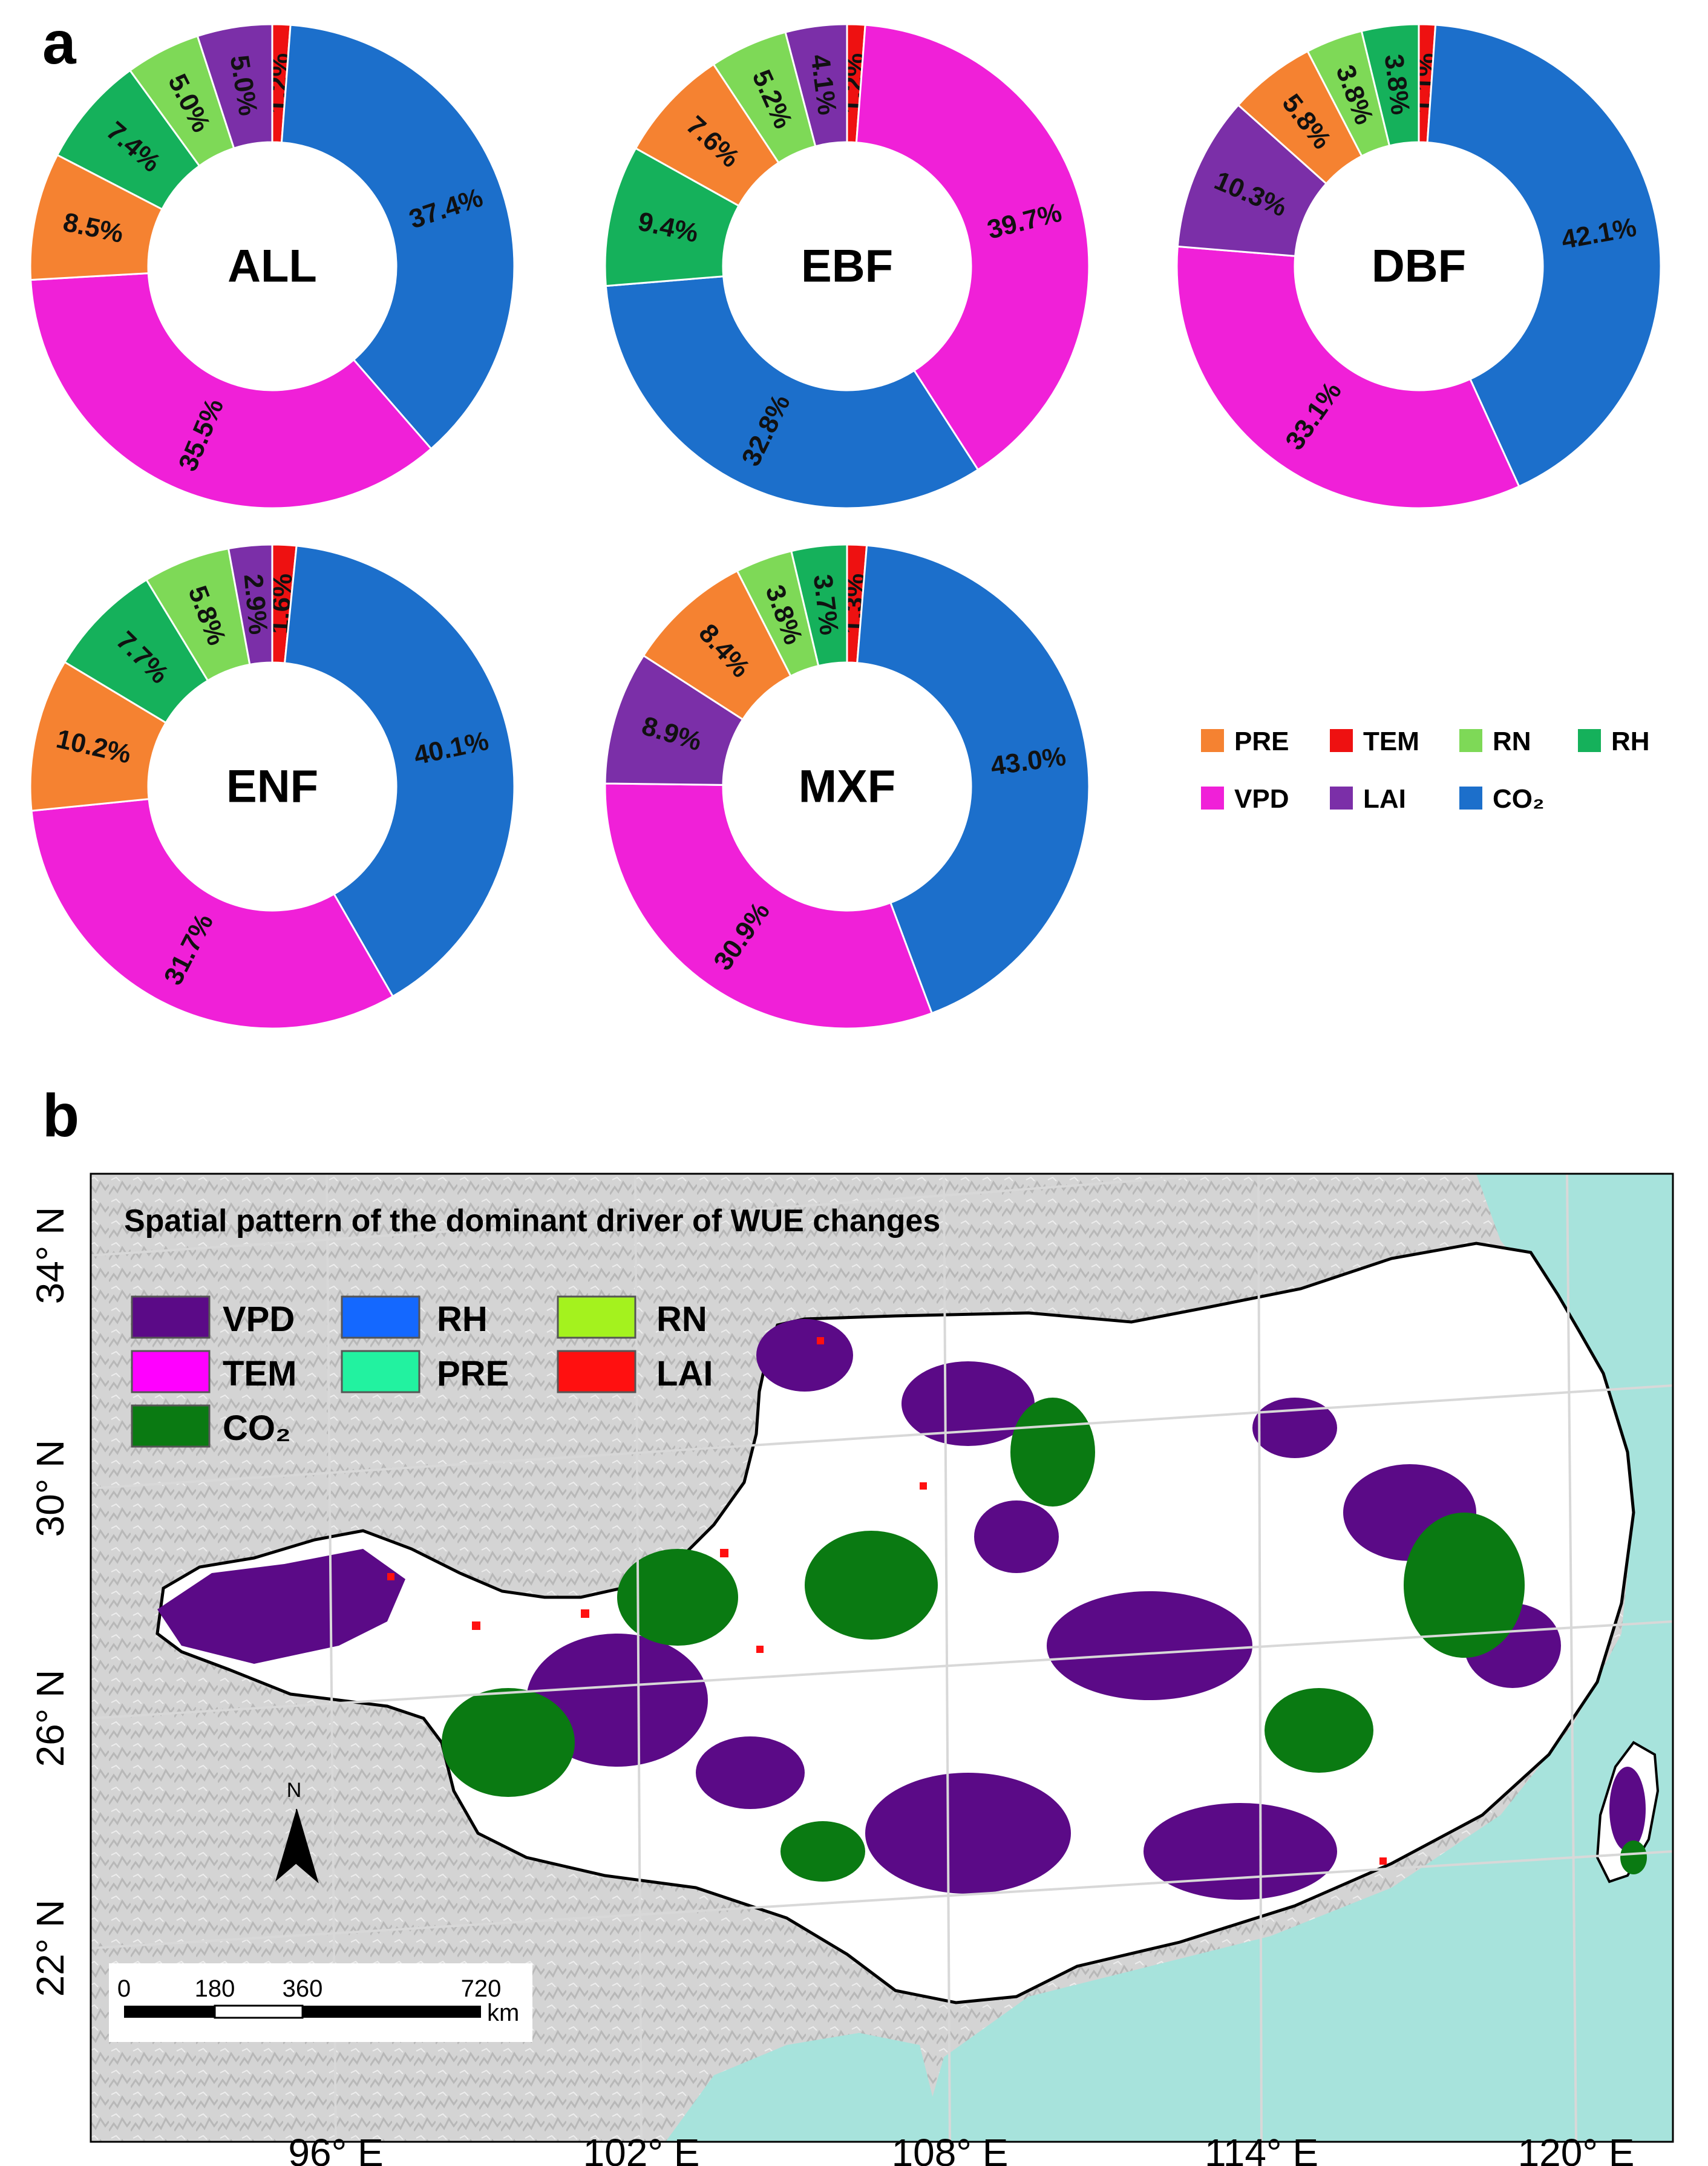  I want to click on lat-label-34: 34° N, so click(50, 1255).